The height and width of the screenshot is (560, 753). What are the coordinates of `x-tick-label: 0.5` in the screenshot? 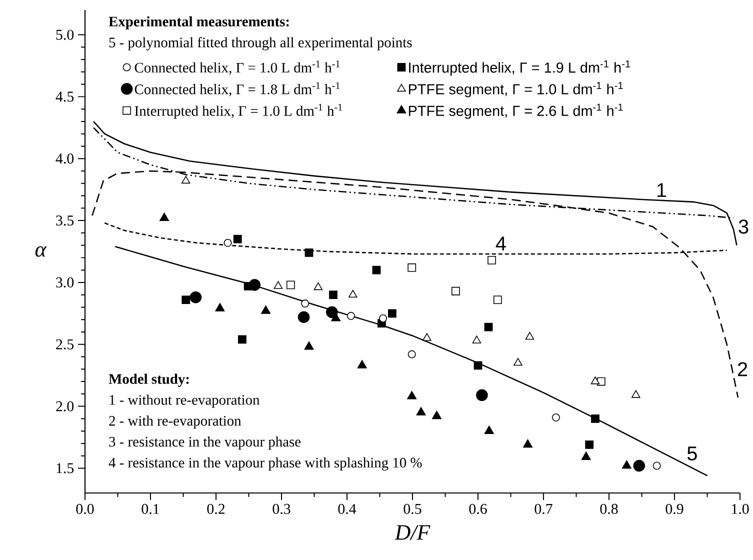 It's located at (413, 509).